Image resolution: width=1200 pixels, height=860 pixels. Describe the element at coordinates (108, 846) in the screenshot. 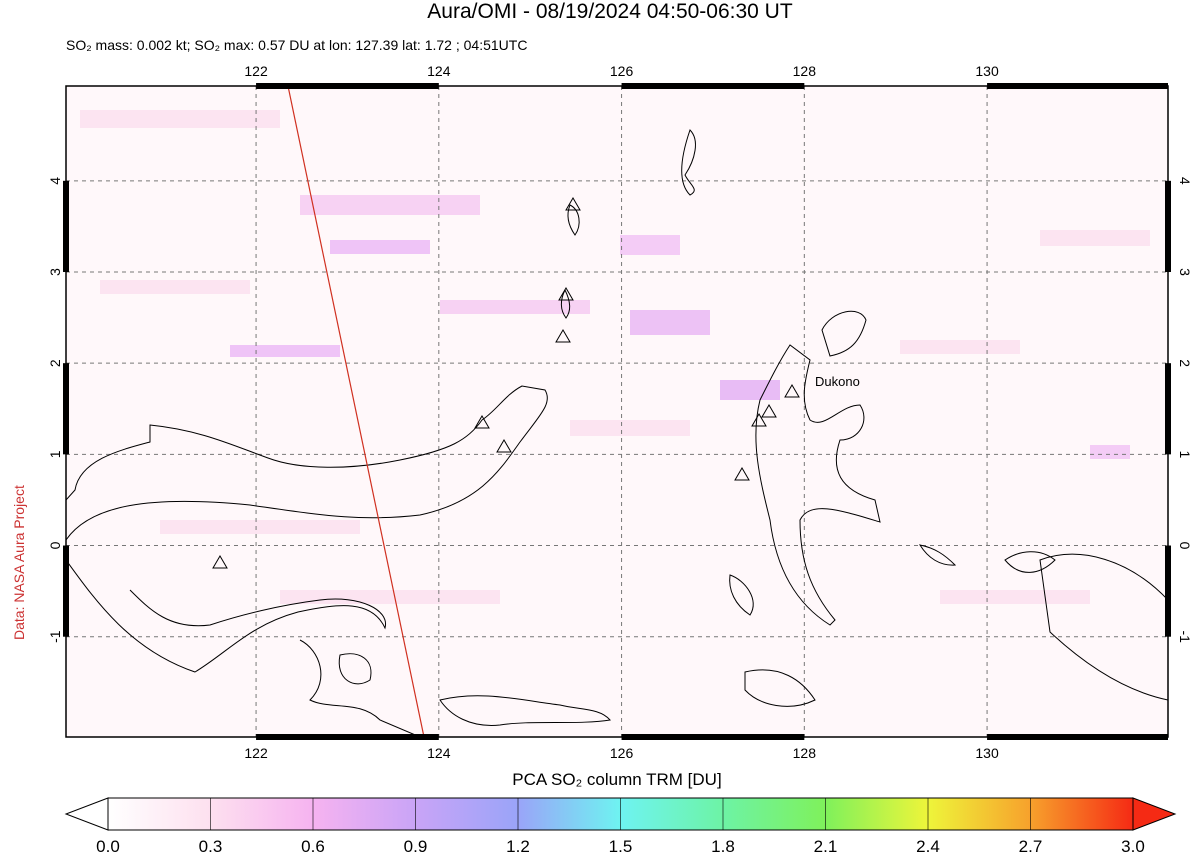

I see `colorbar-tick-label: 0.0` at that location.